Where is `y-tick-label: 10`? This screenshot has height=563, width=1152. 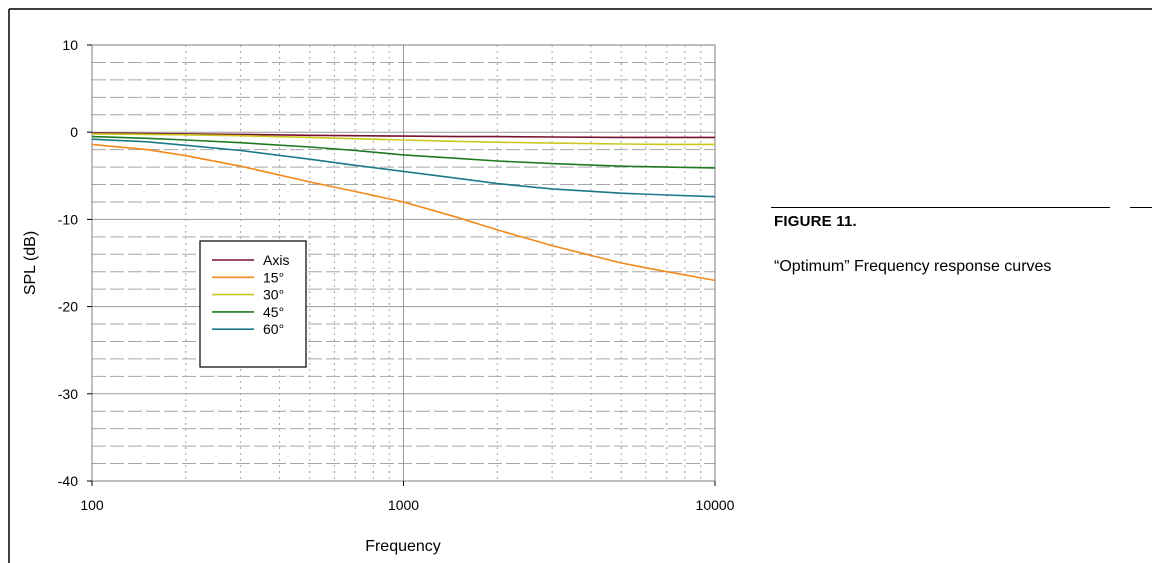 y-tick-label: 10 is located at coordinates (70, 45).